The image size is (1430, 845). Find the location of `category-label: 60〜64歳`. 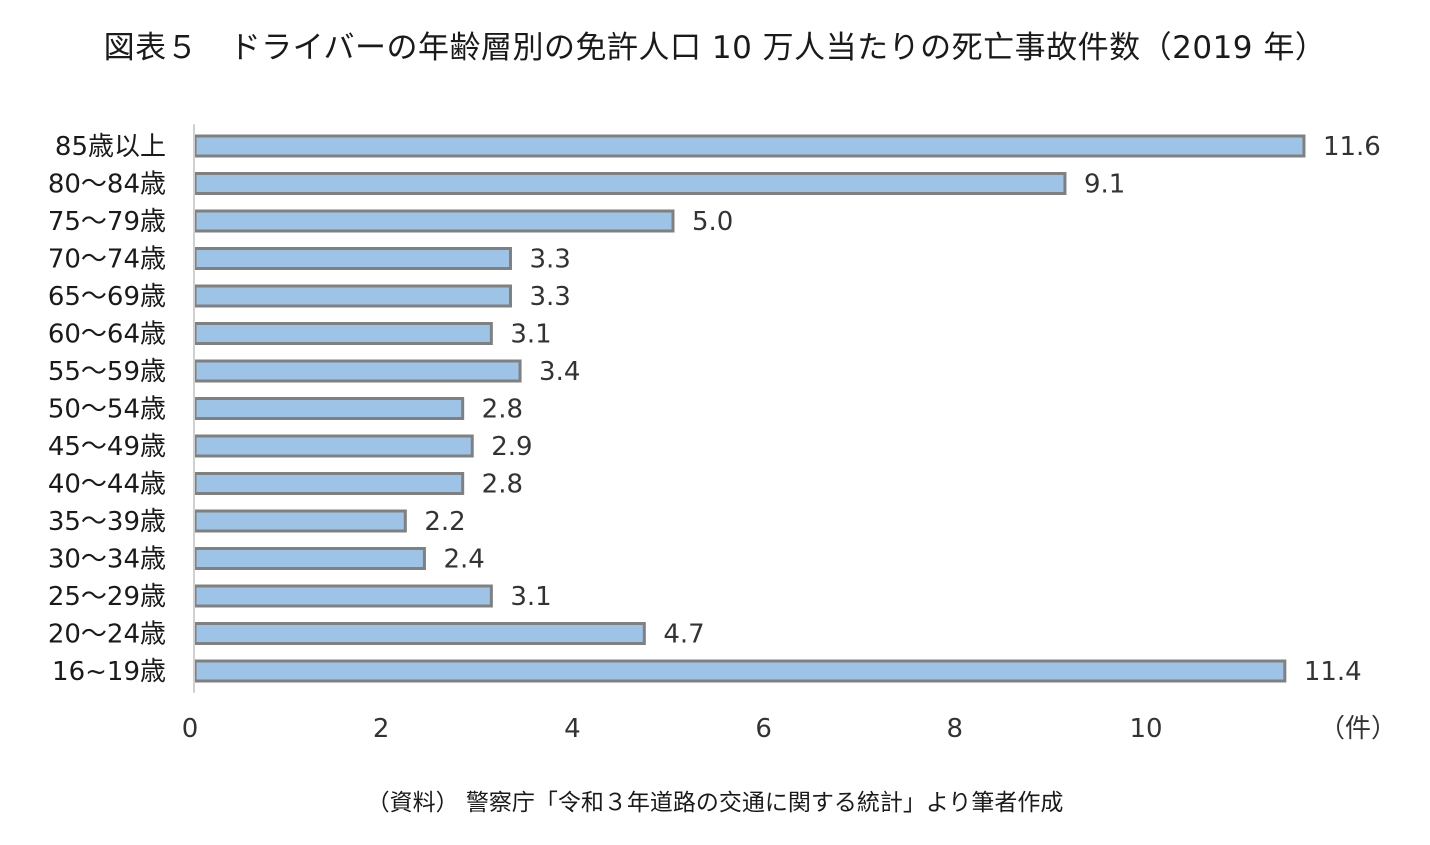

category-label: 60〜64歳 is located at coordinates (107, 335).